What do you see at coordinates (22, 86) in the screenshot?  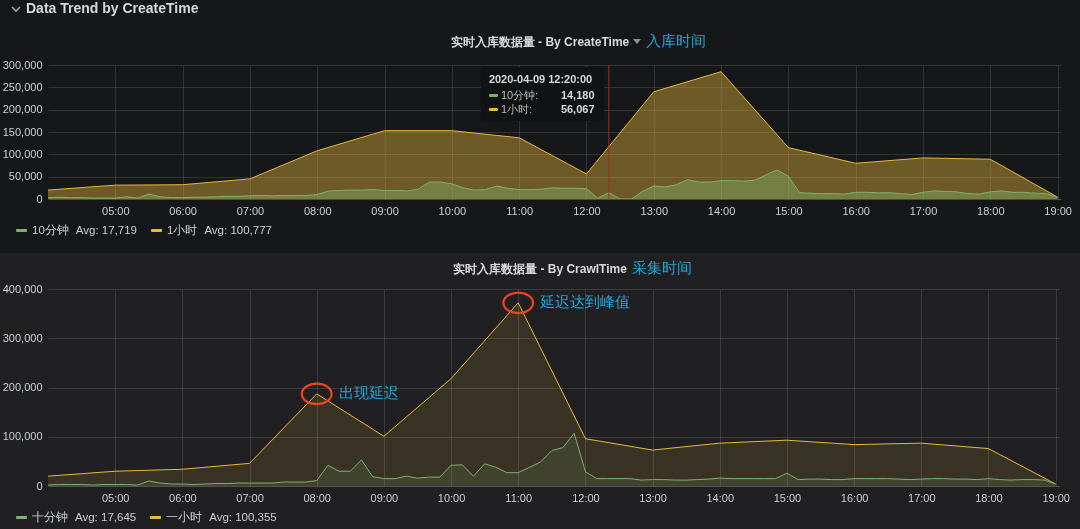 I see `y-tick-label: 250,000` at bounding box center [22, 86].